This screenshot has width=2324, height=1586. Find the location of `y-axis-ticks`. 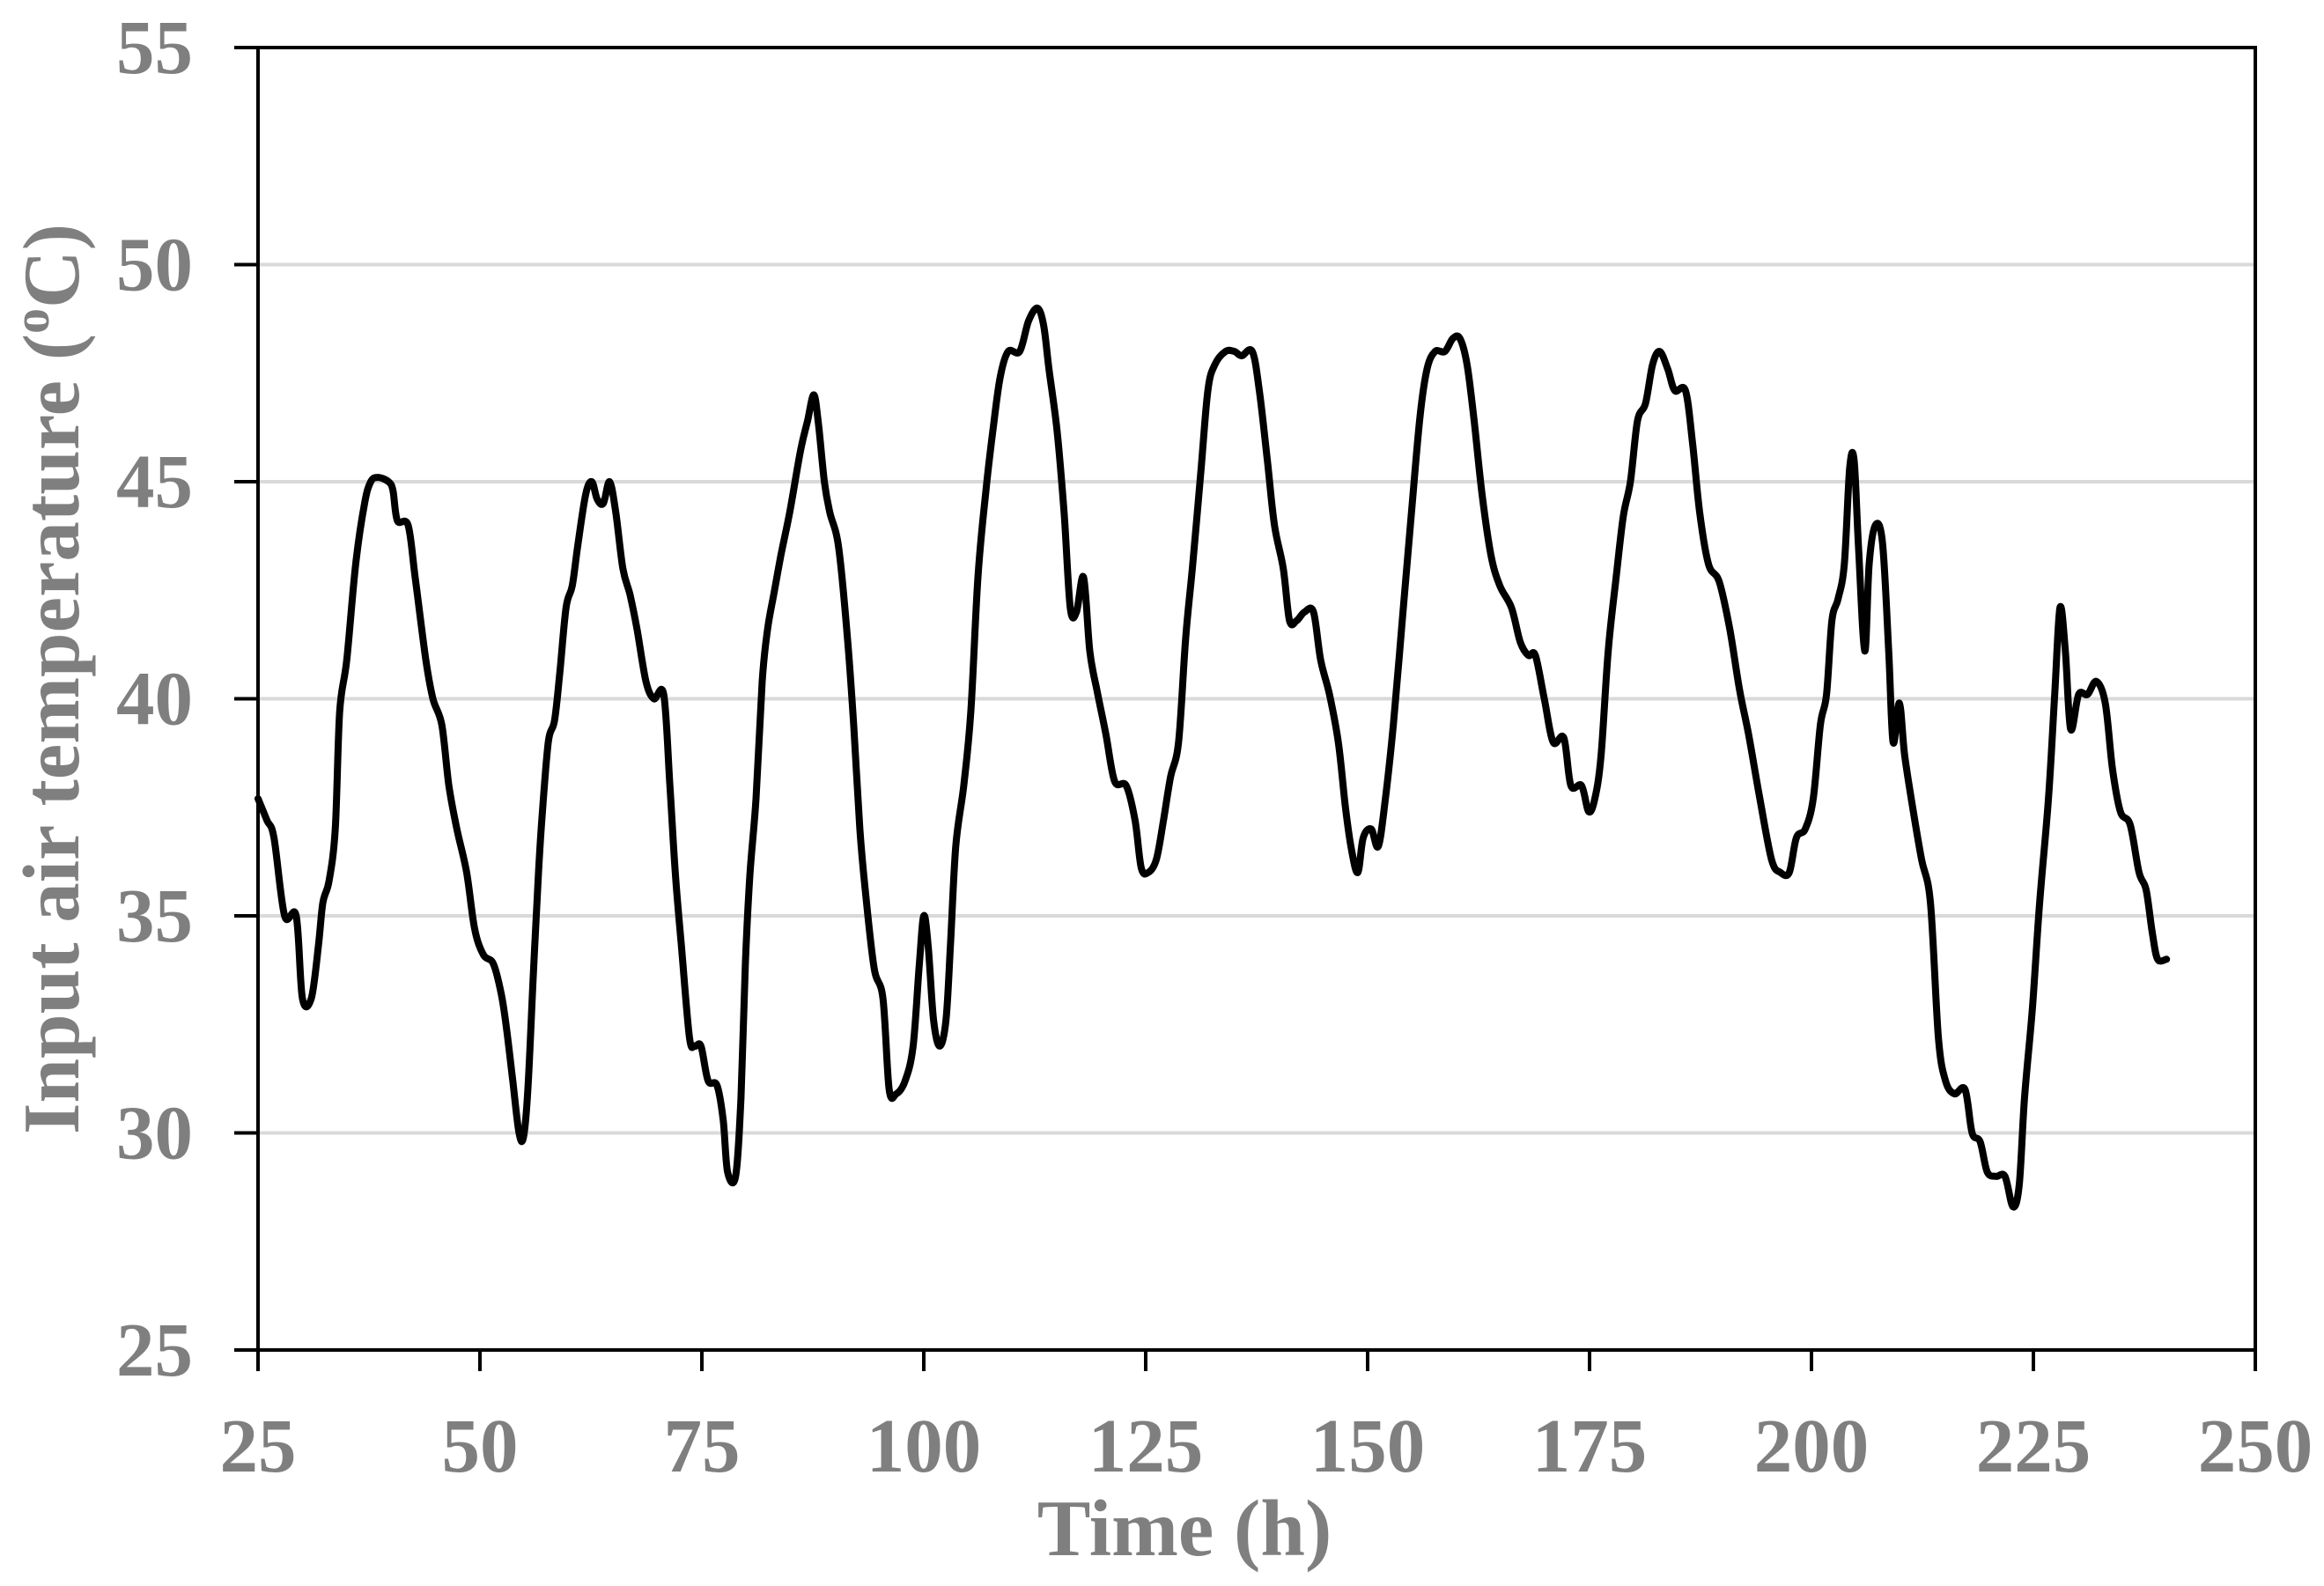

y-axis-ticks is located at coordinates (246, 699).